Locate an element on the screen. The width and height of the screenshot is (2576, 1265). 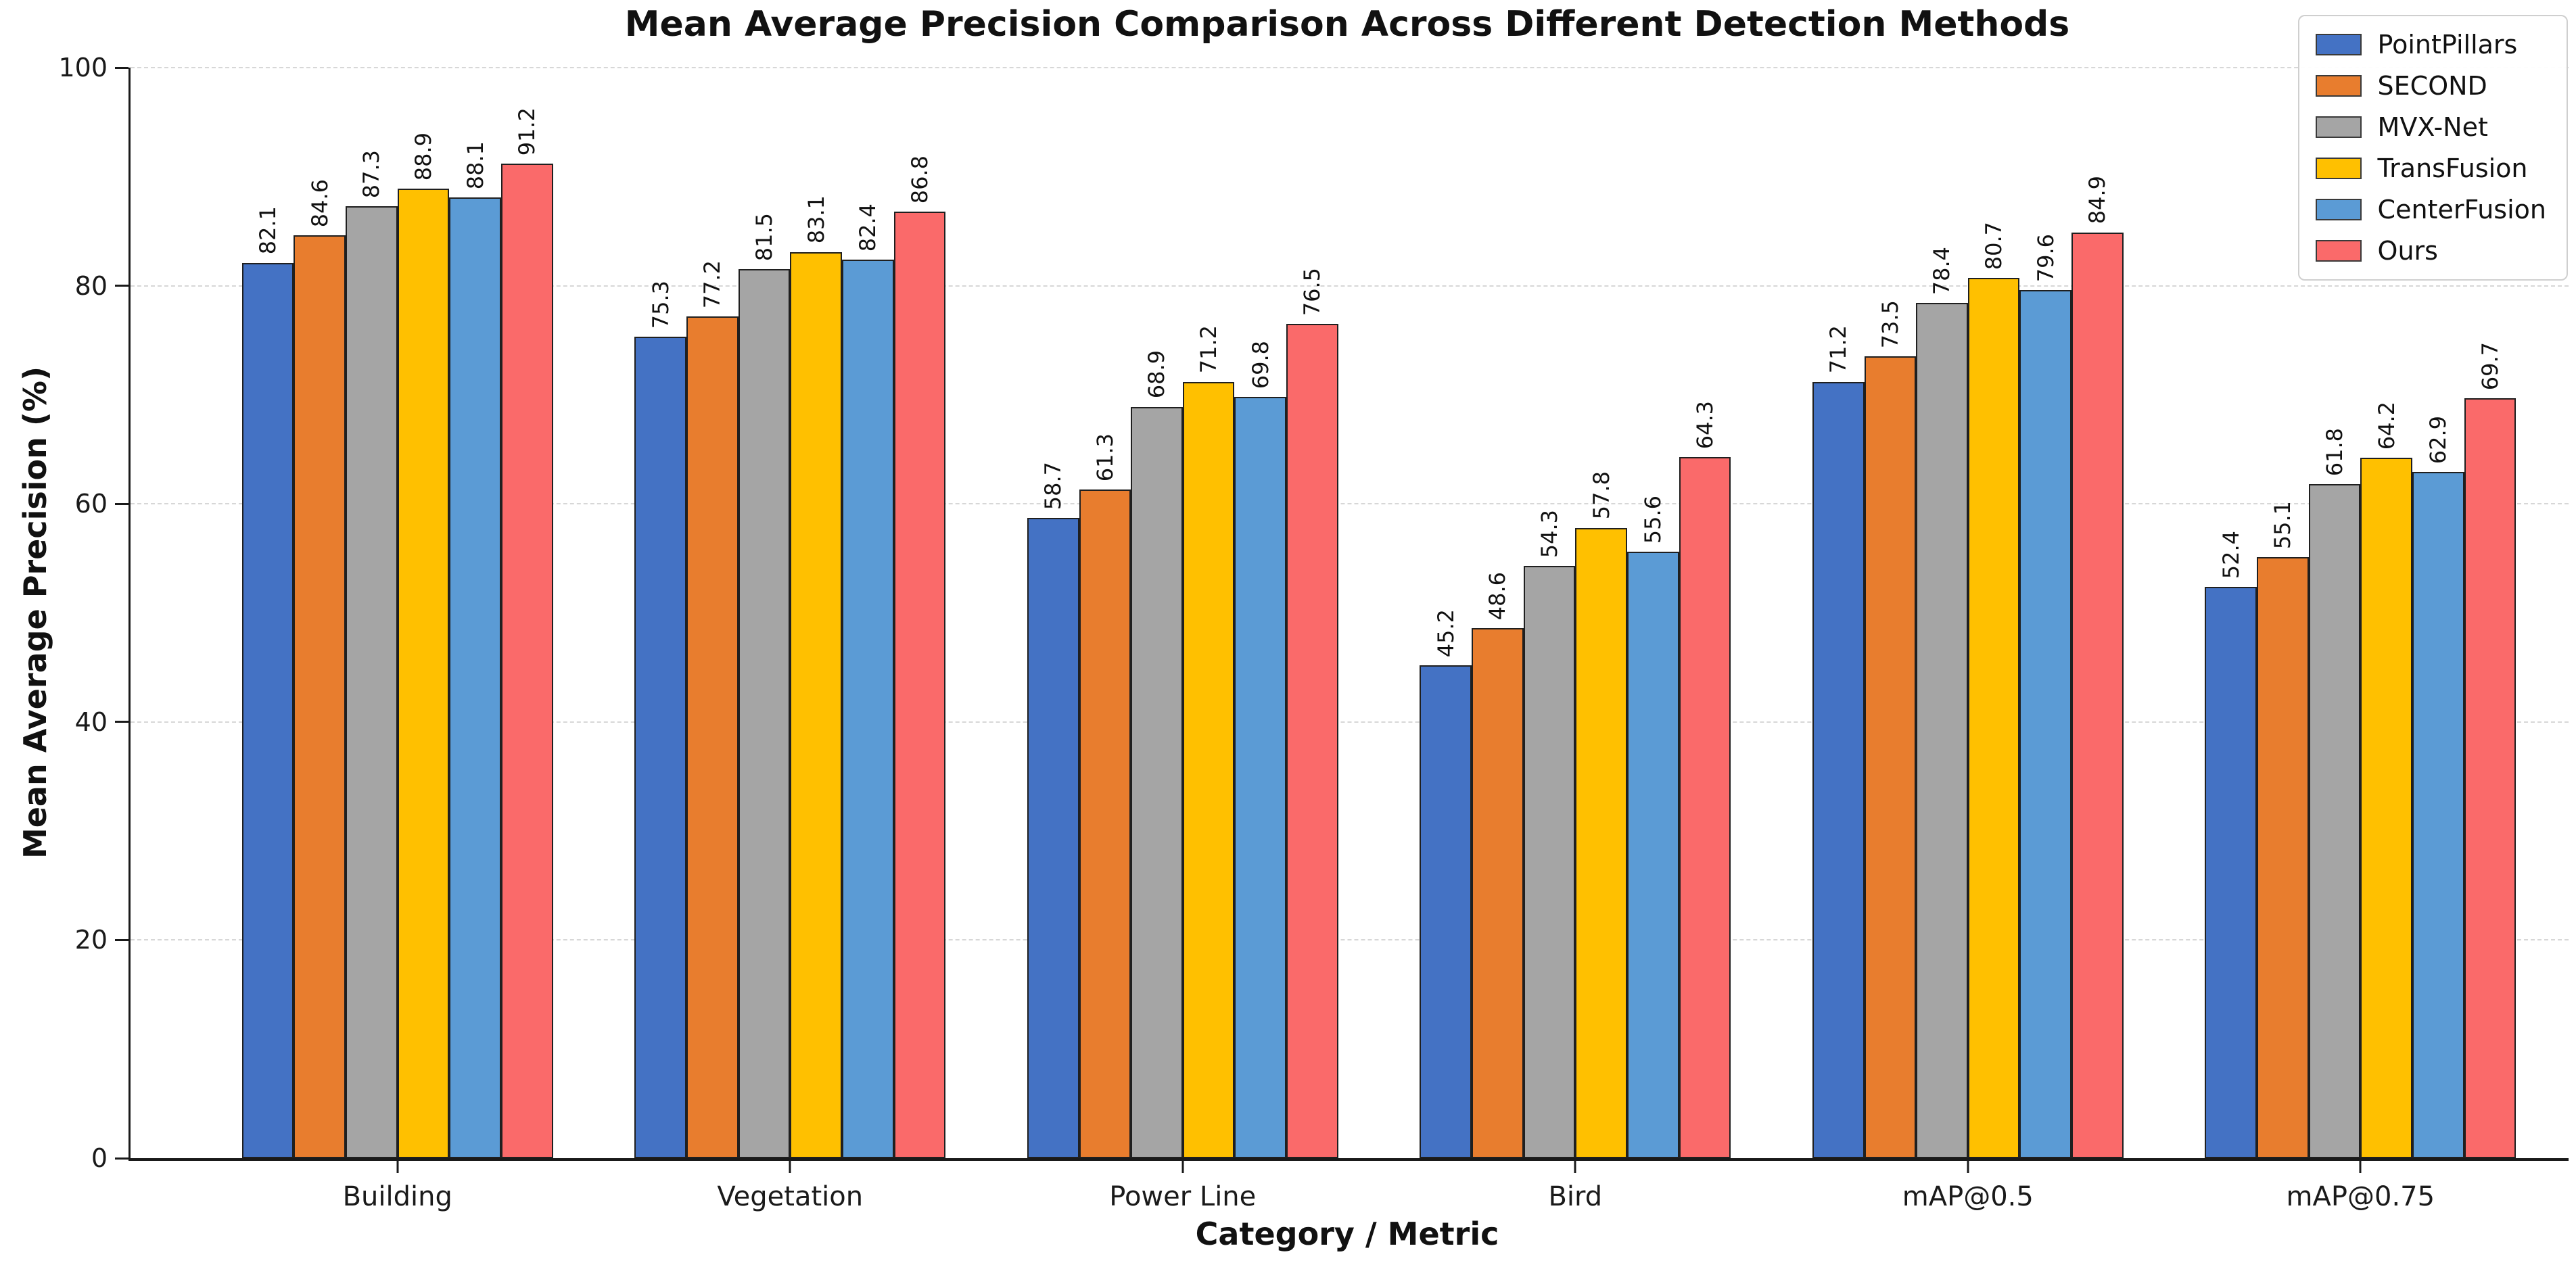
bar-SECOND-Vegetation is located at coordinates (712, 737).